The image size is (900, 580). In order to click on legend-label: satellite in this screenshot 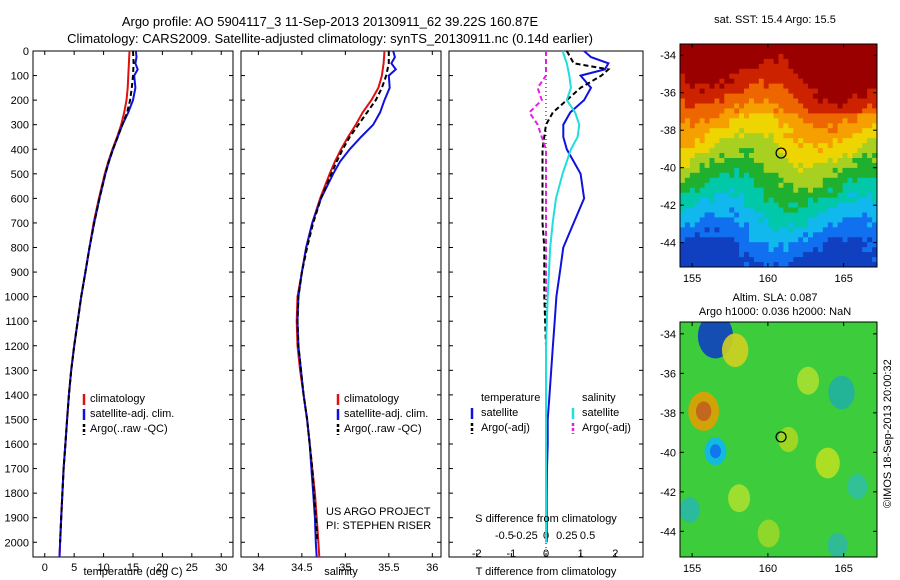, I will do `click(499, 413)`.